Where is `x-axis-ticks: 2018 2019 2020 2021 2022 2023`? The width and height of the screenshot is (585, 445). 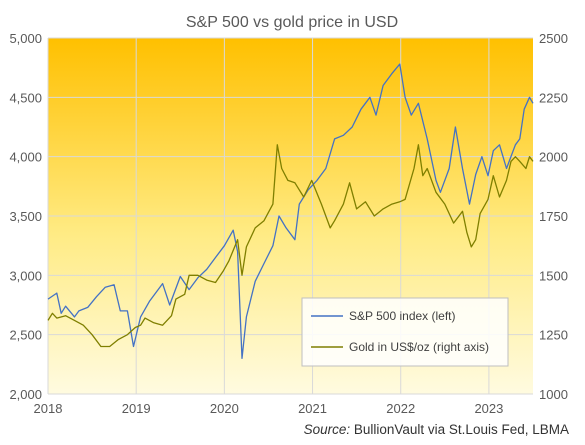
x-axis-ticks: 2018 2019 2020 2021 2022 2023 is located at coordinates (269, 408).